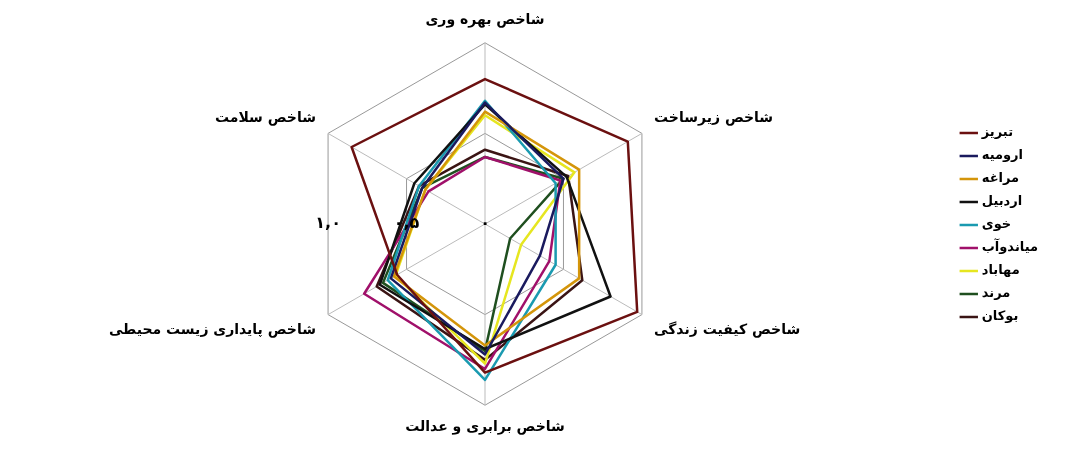 The width and height of the screenshot is (1066, 450). What do you see at coordinates (1000, 178) in the screenshot?
I see `legend-label: مراغه` at bounding box center [1000, 178].